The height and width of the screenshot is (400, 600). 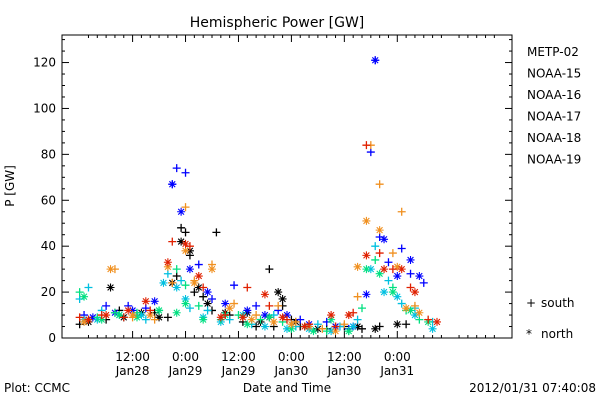 I want to click on y-tick-label: 120, so click(x=44, y=63).